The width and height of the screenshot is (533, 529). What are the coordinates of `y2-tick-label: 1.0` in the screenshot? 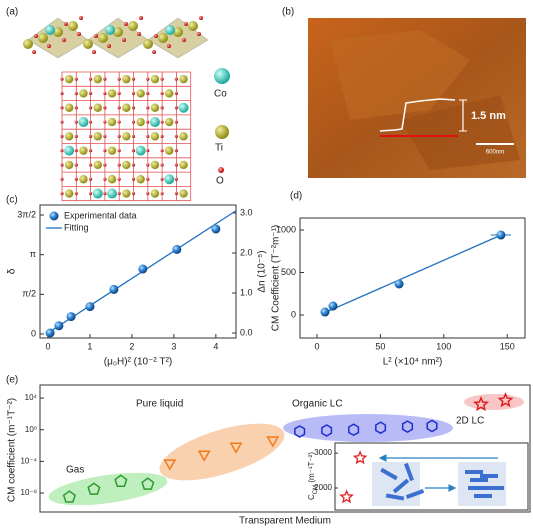 It's located at (246, 292).